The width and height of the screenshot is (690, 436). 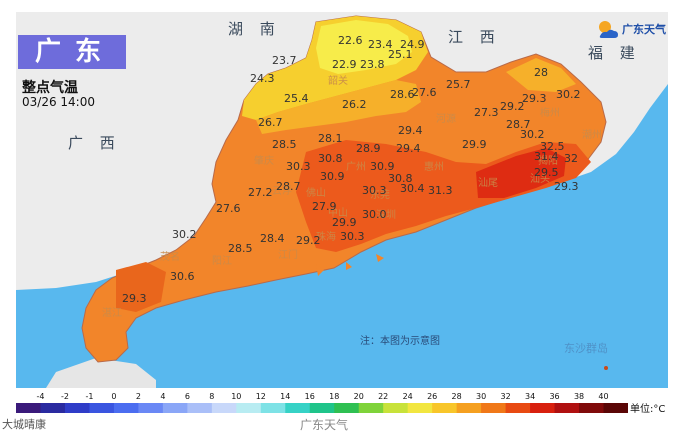 I want to click on label-guangxi: 广 西, so click(x=94, y=143).